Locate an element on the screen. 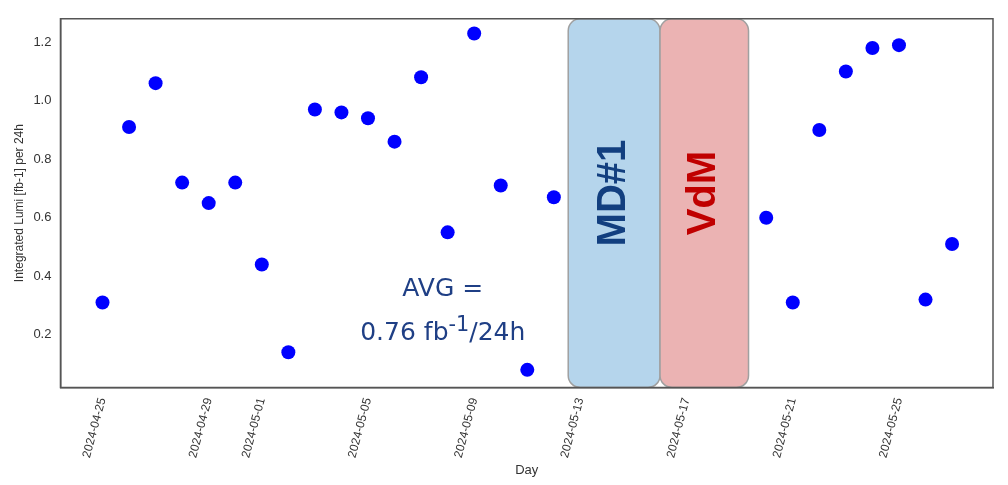  annotation: AVG = 0.76 fb$^{-1}$/24h is located at coordinates (443, 310).